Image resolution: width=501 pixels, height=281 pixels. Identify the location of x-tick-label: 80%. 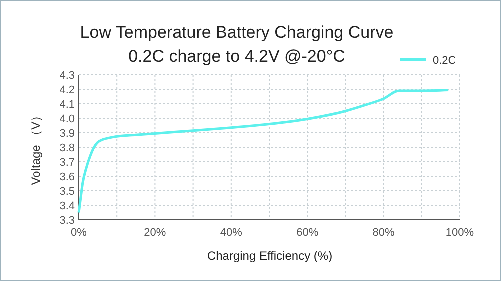
(384, 233).